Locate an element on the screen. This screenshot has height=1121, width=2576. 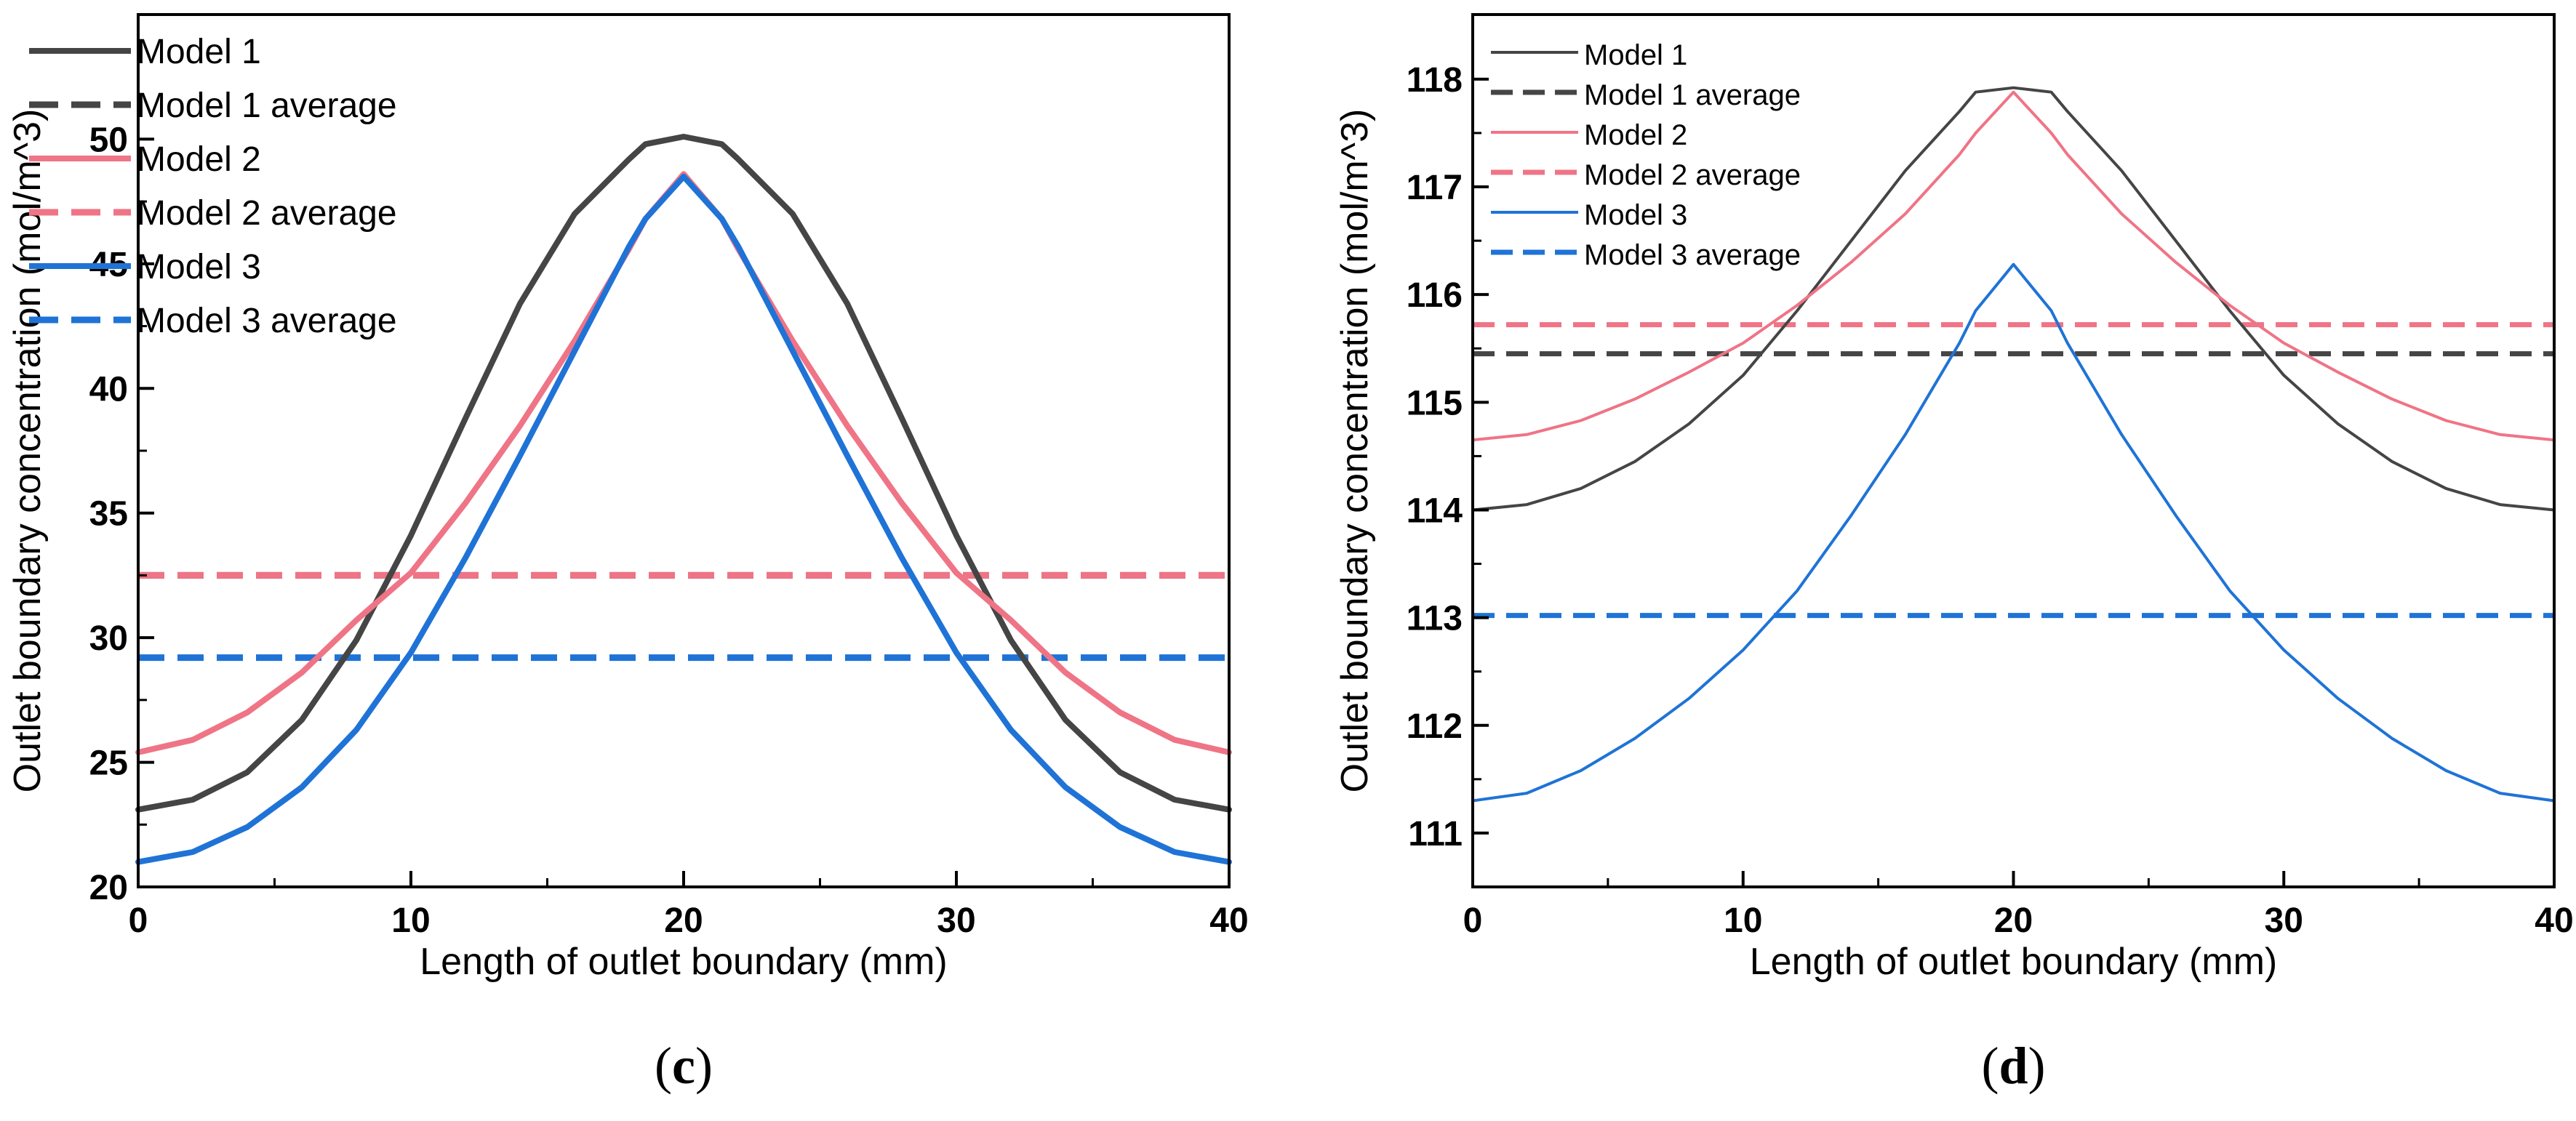
y-tick-label: 40 is located at coordinates (108, 389).